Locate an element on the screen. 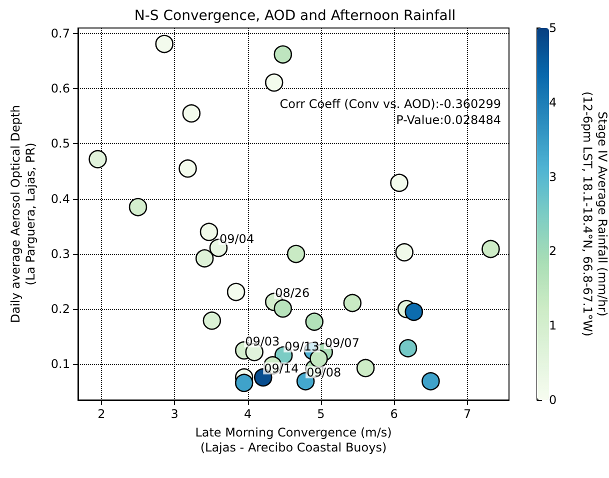 Image resolution: width=609 pixels, height=478 pixels. y-axis-title: Daily average Aerosol Optical Depth (La Parguera, Lajas, PR) is located at coordinates (23, 214).